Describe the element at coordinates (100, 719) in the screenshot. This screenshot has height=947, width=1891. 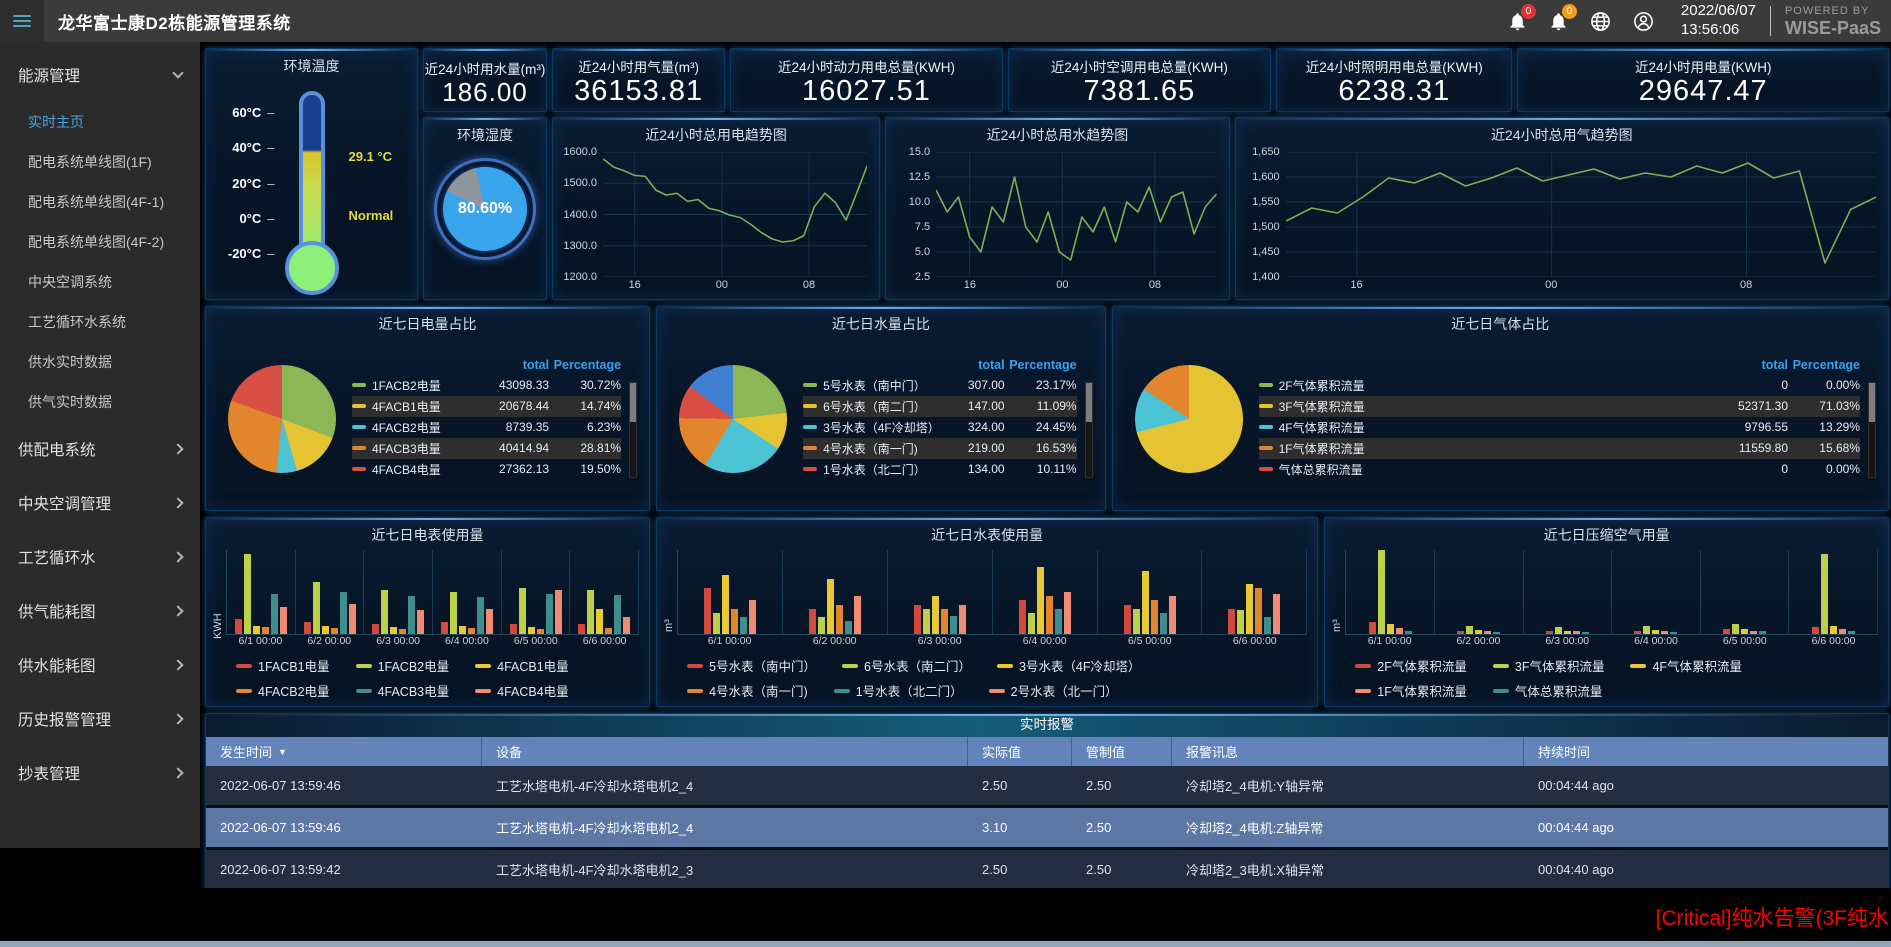
I see `sidebar-section: 历史报警管理` at that location.